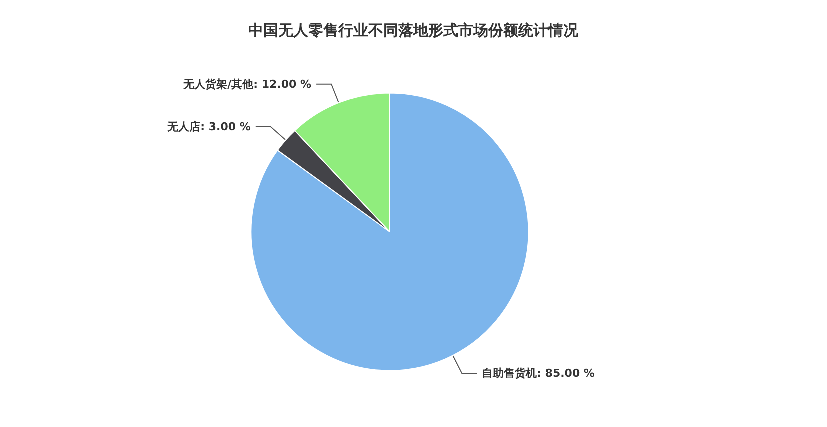  I want to click on slice-label: 自助售货机: 85.00 %, so click(538, 373).